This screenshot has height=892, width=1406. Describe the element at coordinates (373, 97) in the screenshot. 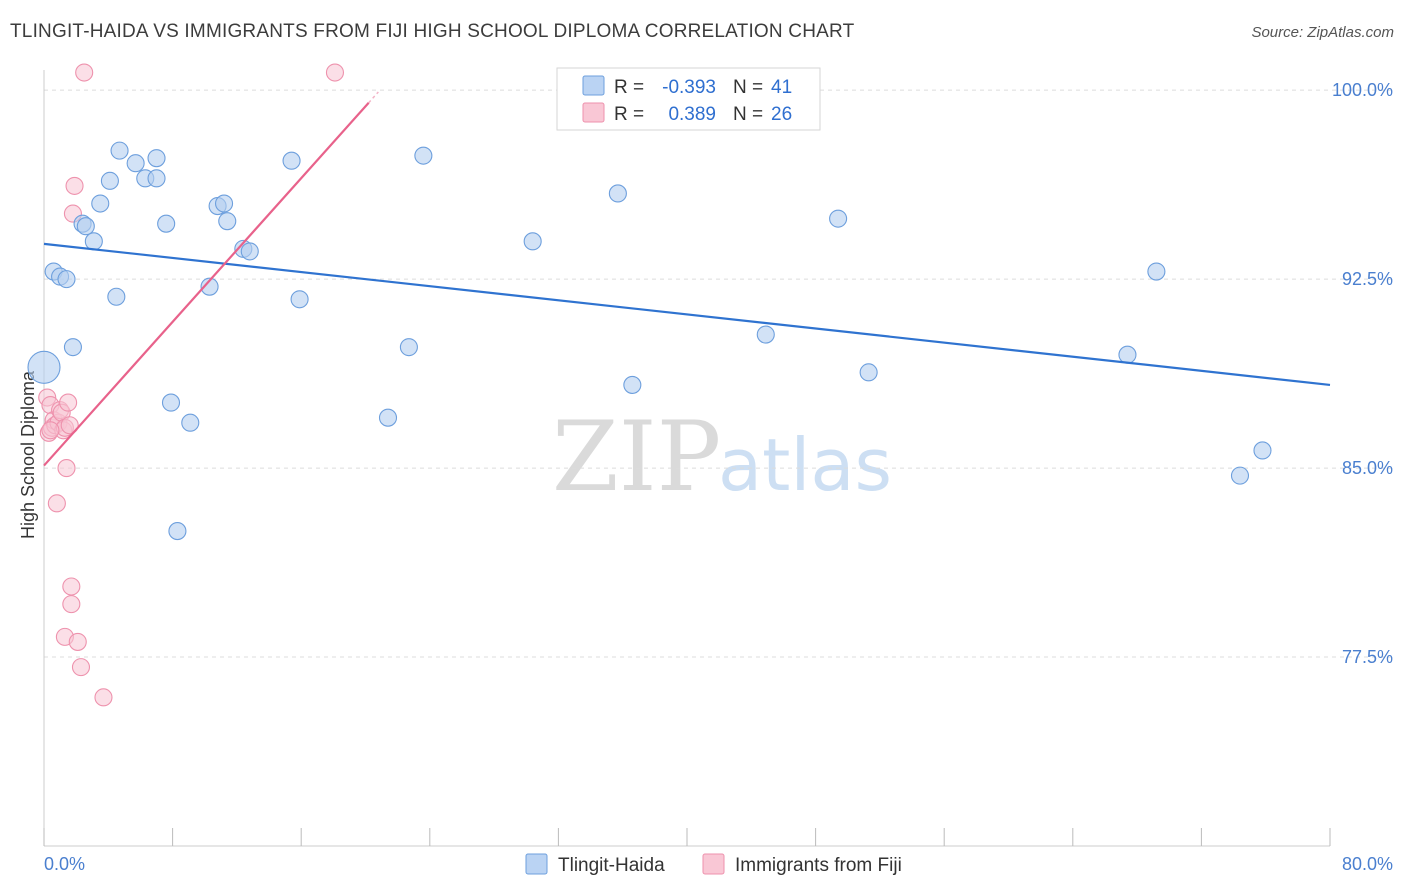

I see `fiji-trend-extension` at that location.